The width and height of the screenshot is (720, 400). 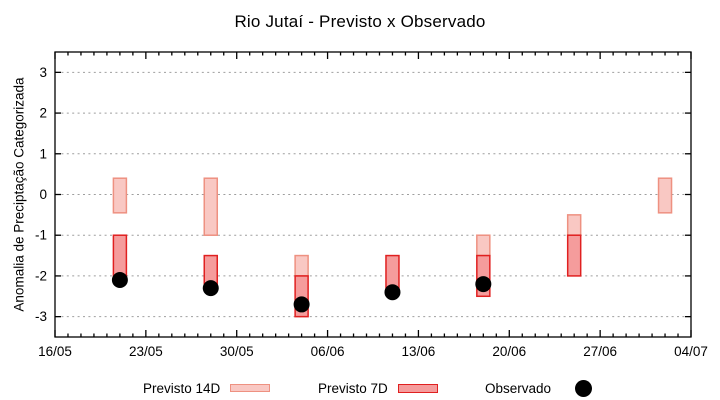 What do you see at coordinates (419, 351) in the screenshot?
I see `x-tick-label: 13/06` at bounding box center [419, 351].